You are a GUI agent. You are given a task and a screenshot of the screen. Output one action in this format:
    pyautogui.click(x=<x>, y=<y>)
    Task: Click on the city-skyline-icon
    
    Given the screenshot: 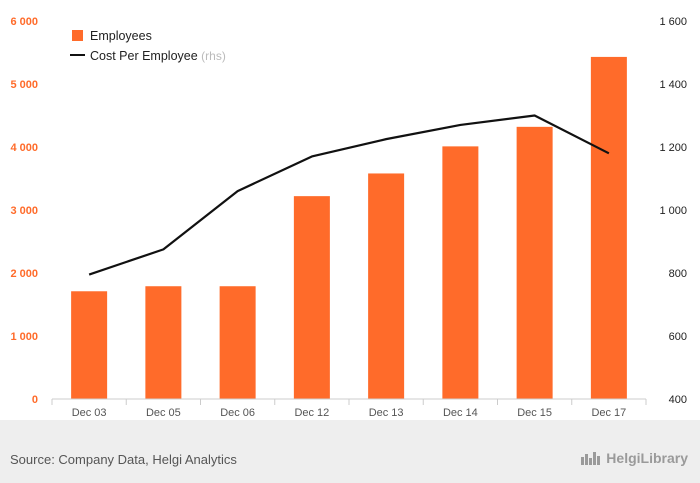 What is the action you would take?
    pyautogui.click(x=591, y=458)
    